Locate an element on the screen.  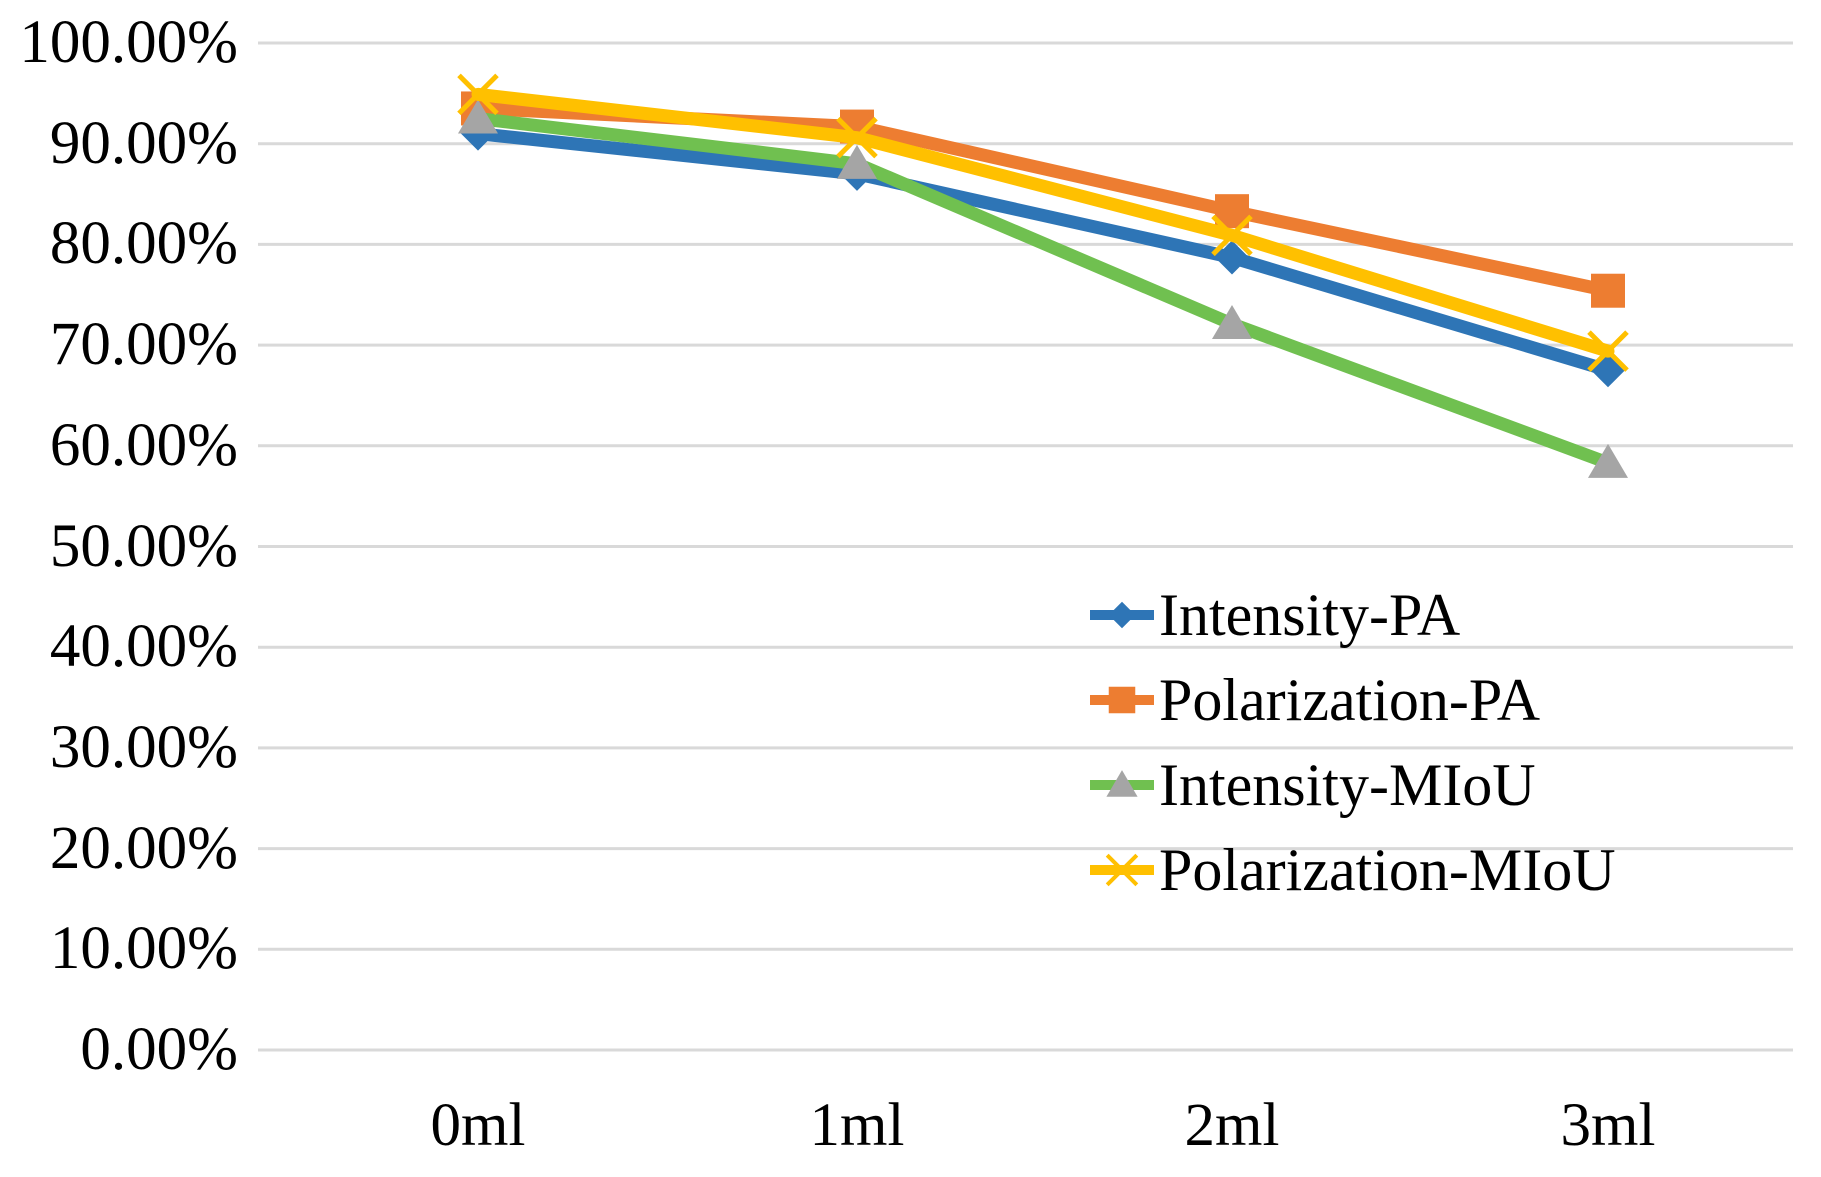
legend-item-polarization-pa: Polarization-PA is located at coordinates (1314, 700).